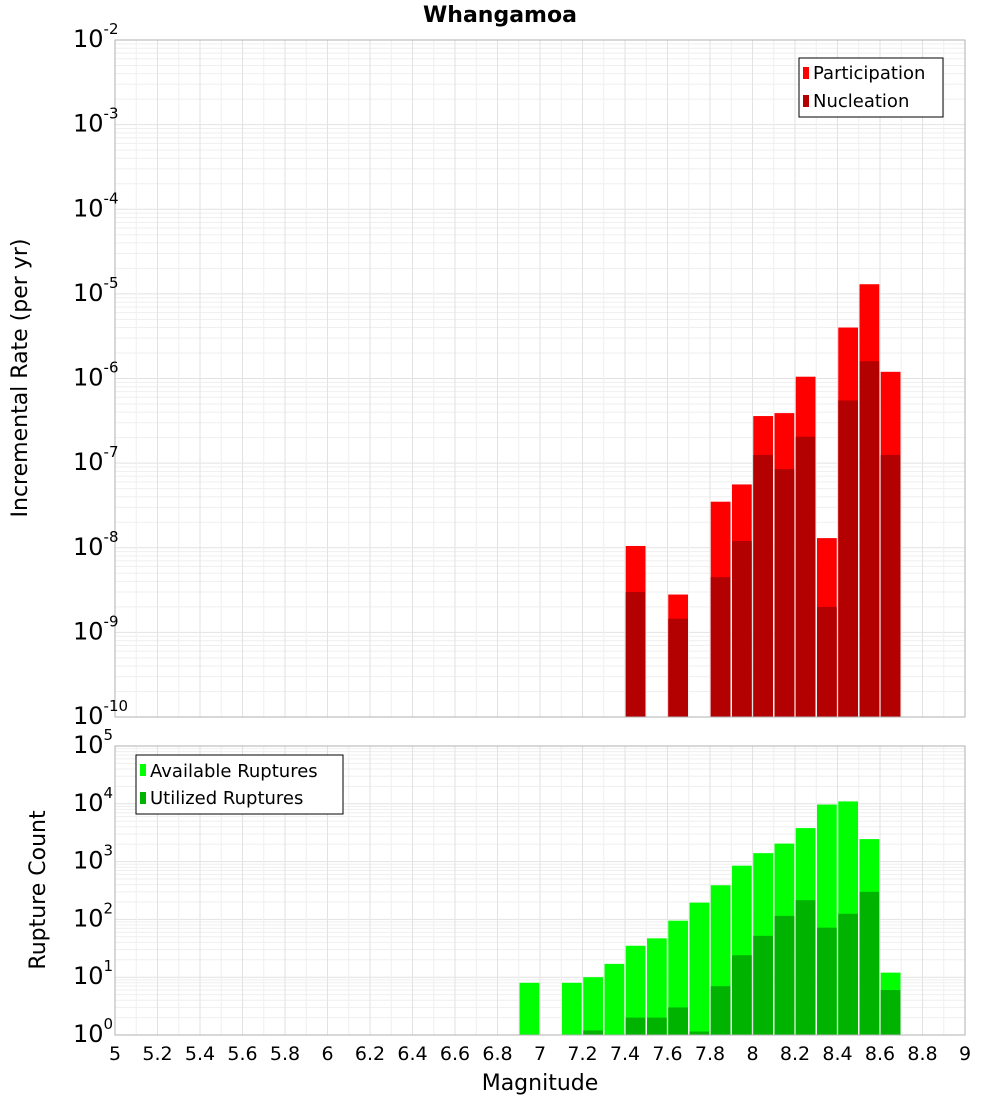  I want to click on legend-nucleation-swatch, so click(806, 101).